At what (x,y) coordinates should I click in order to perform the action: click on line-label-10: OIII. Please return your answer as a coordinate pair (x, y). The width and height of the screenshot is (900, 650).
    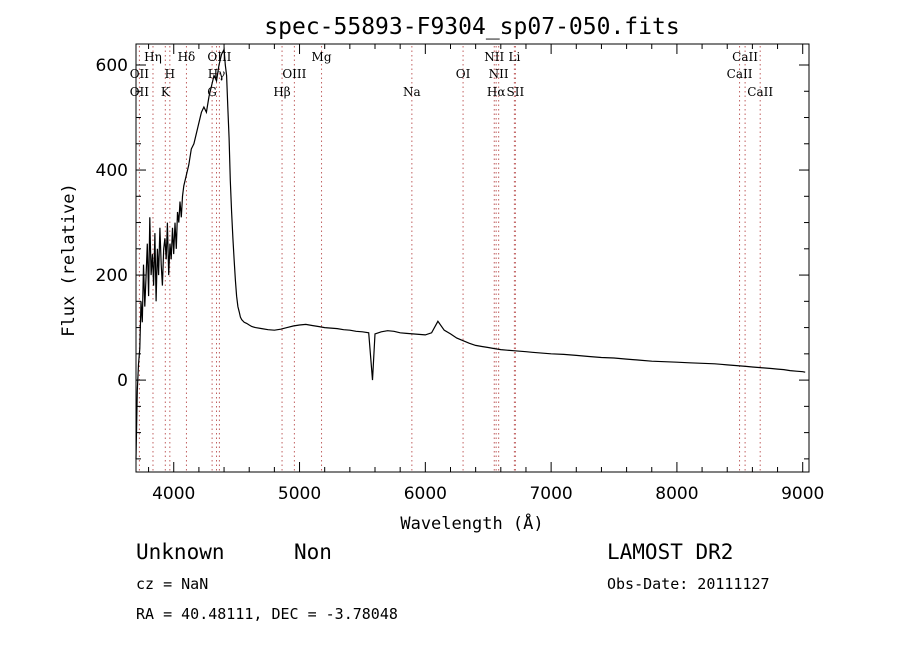
    Looking at the image, I should click on (294, 74).